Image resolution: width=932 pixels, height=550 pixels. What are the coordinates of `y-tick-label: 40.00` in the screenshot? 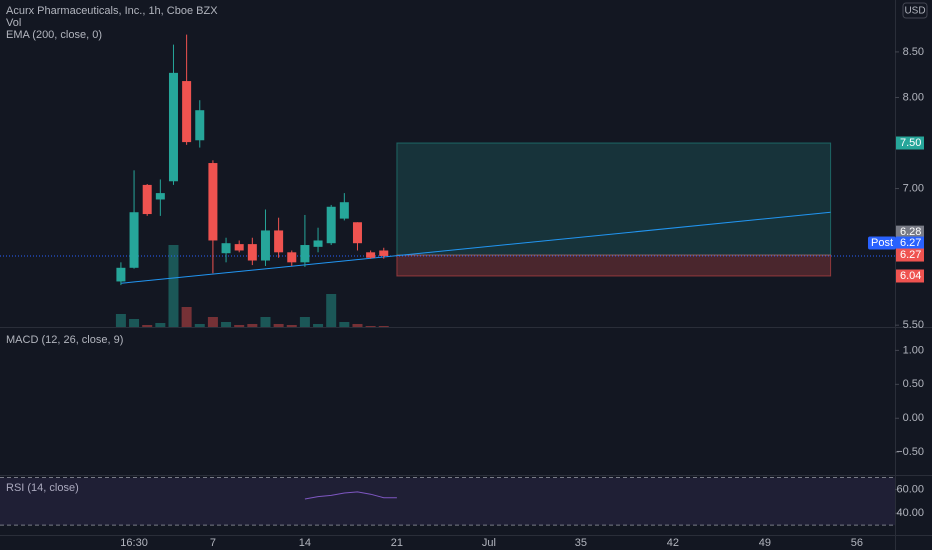 It's located at (910, 513).